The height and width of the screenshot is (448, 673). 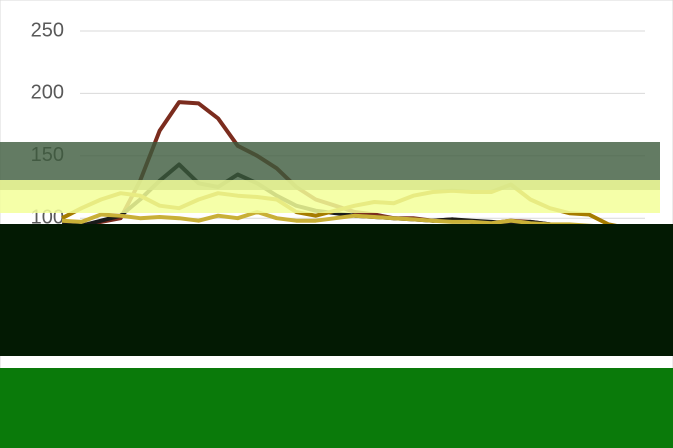 I want to click on y-tick-label: 200, so click(x=47, y=93).